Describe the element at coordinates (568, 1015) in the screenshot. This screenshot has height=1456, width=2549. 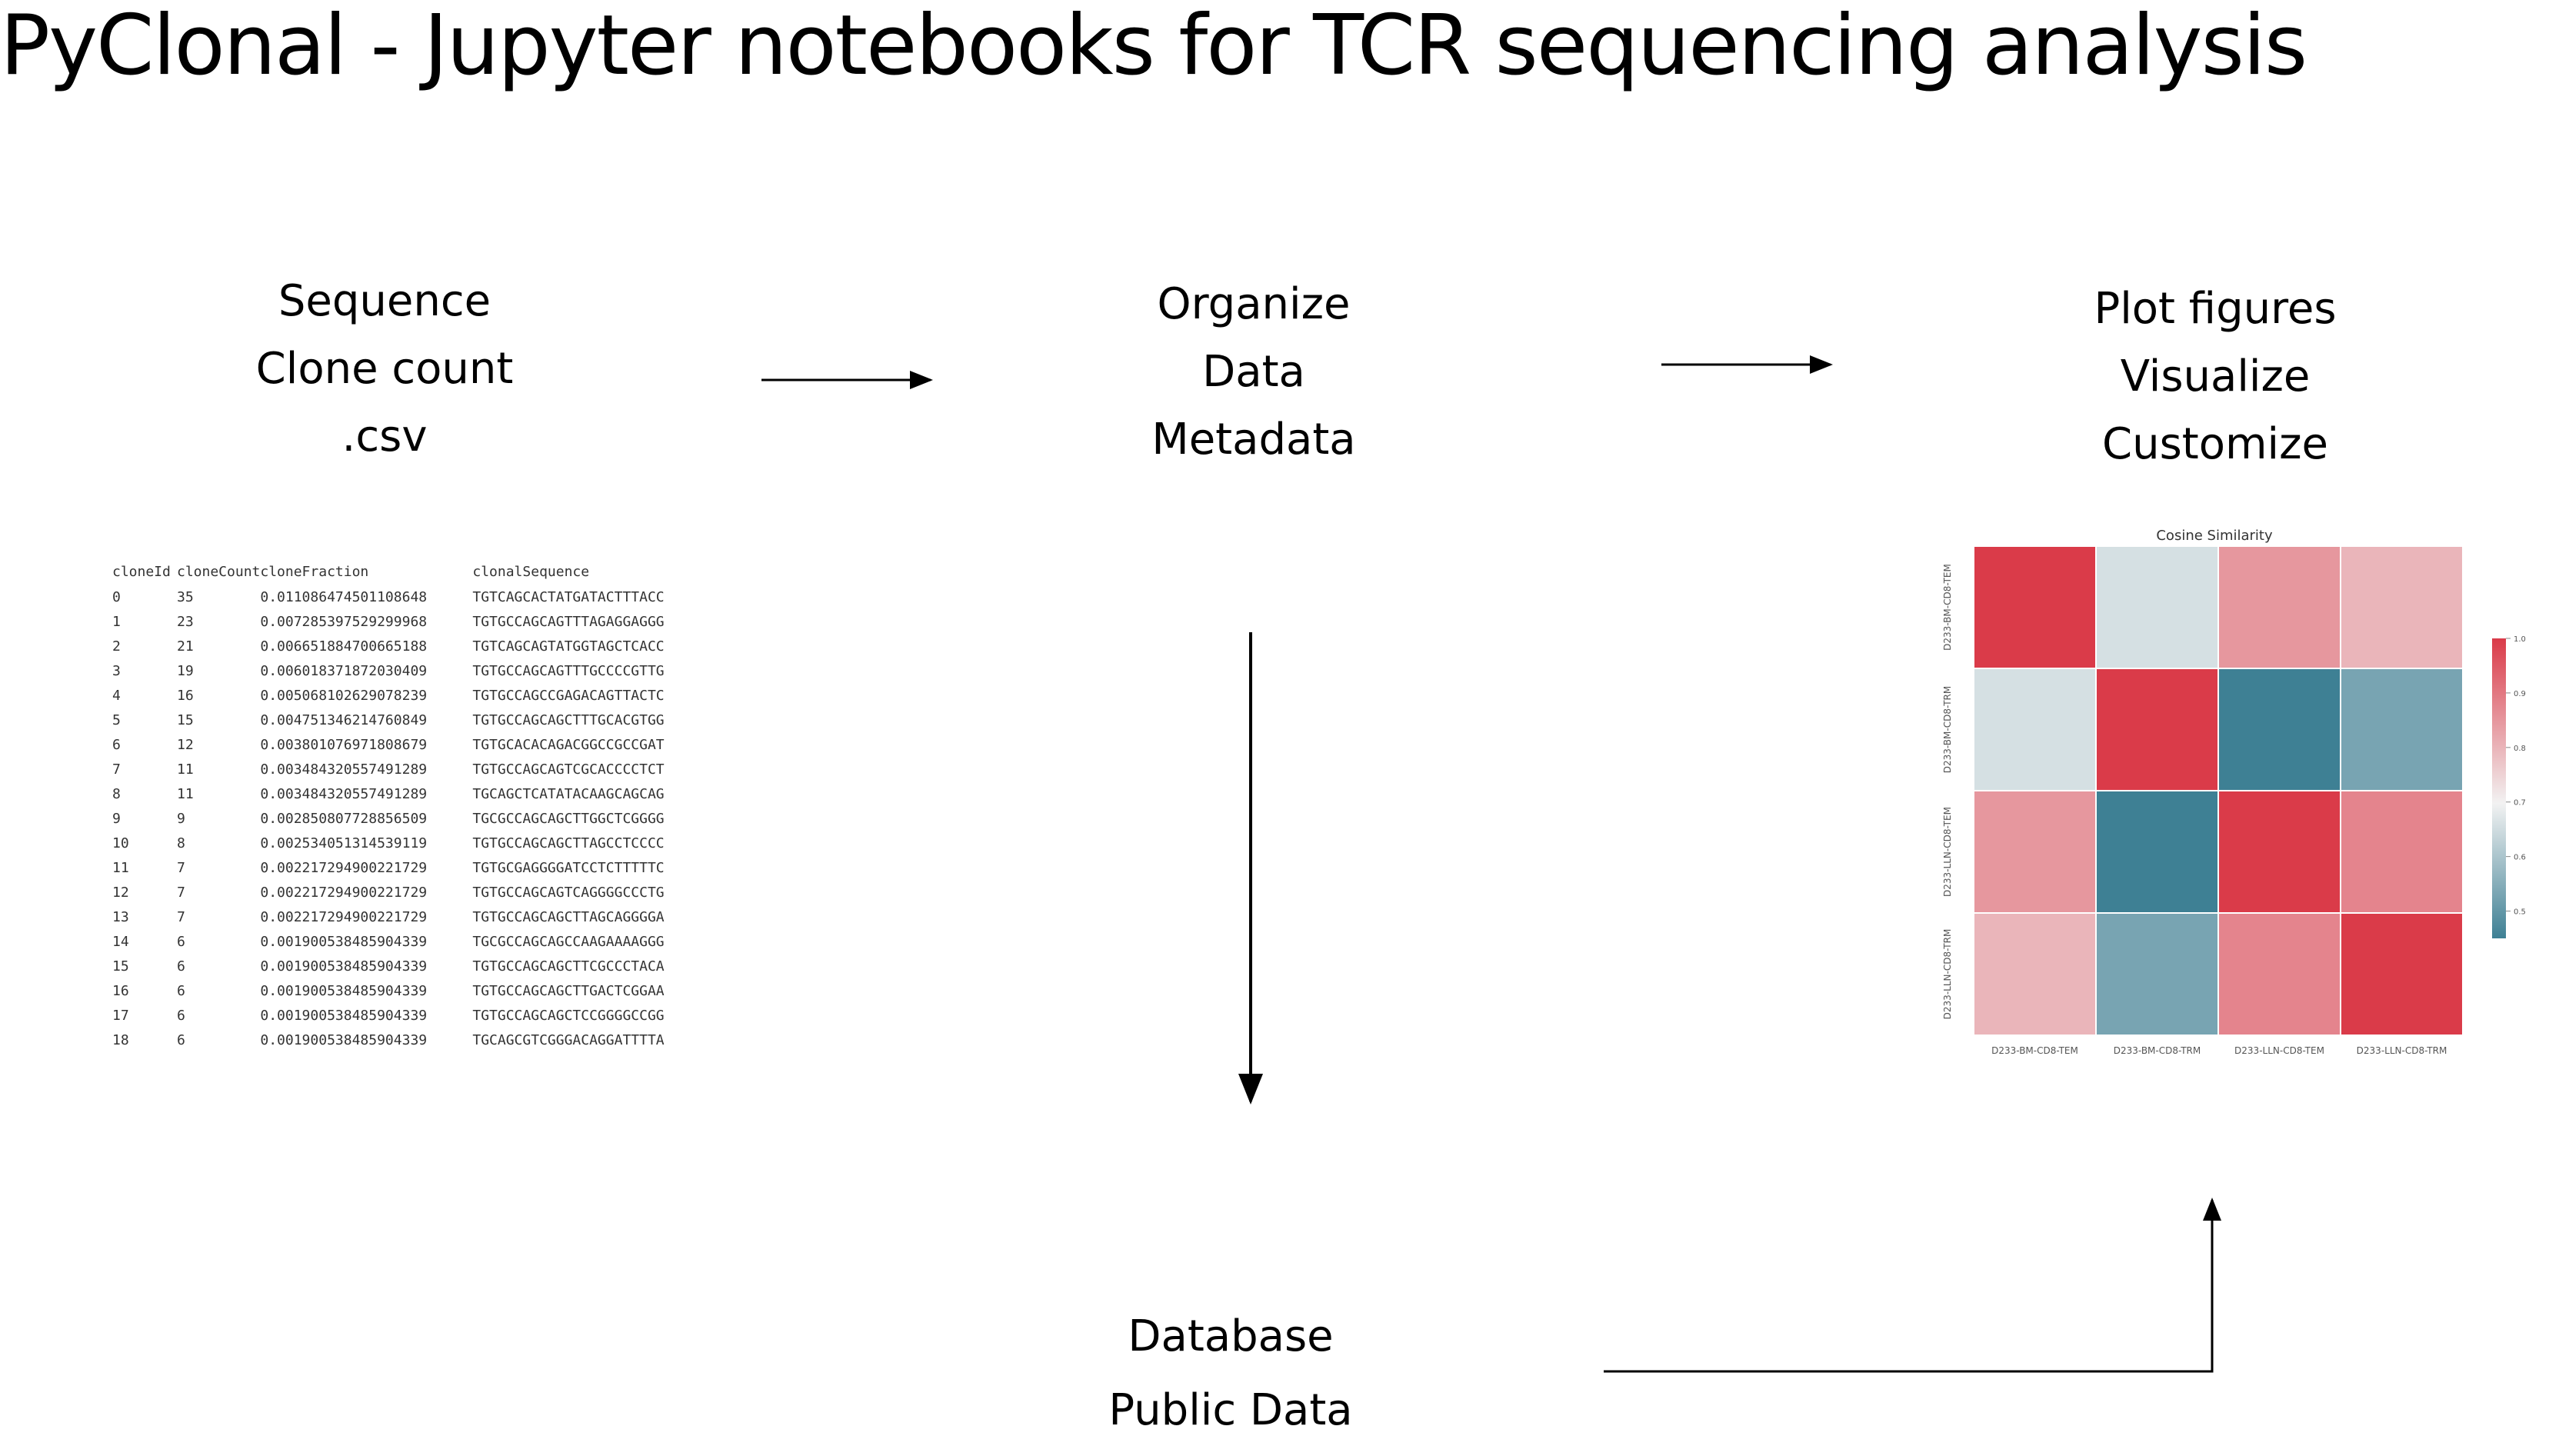
I see `table-cell: TGTGCCAGCAGCTCCGGGGCCGG` at that location.